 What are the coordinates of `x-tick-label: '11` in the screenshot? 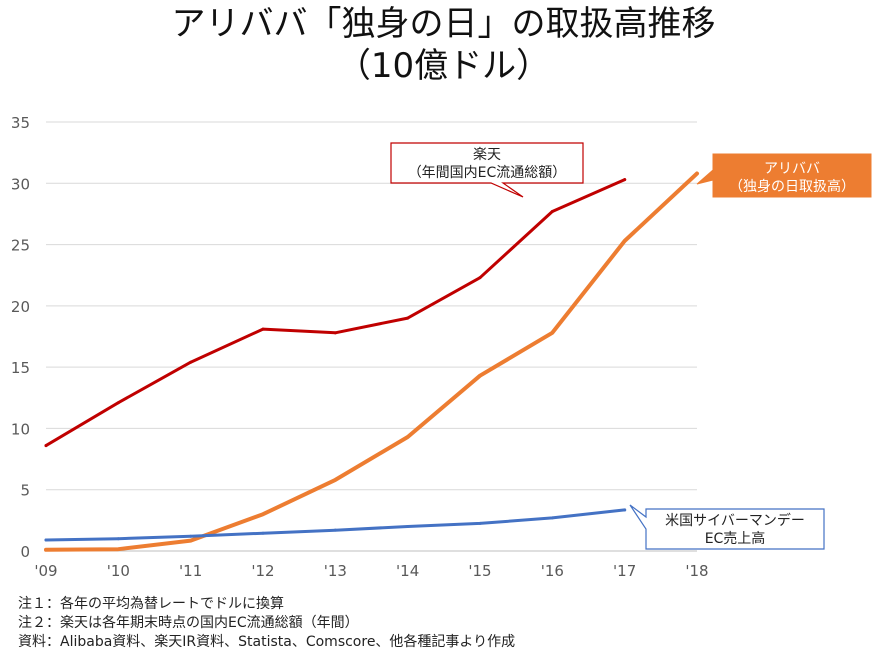 It's located at (190, 571).